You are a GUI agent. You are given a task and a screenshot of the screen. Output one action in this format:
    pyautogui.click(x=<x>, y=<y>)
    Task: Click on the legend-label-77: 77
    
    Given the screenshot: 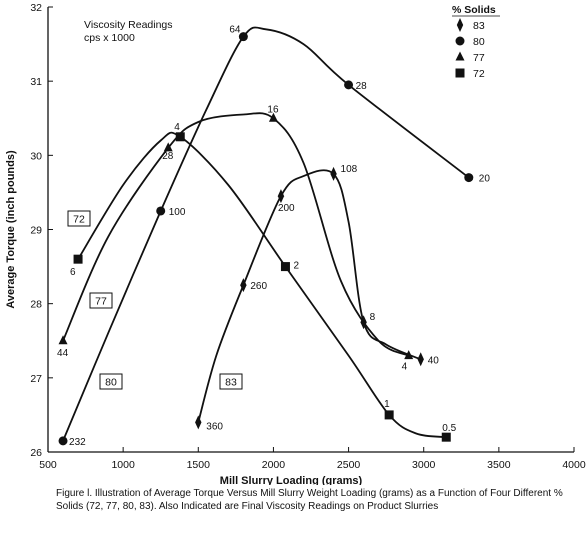 What is the action you would take?
    pyautogui.click(x=479, y=58)
    